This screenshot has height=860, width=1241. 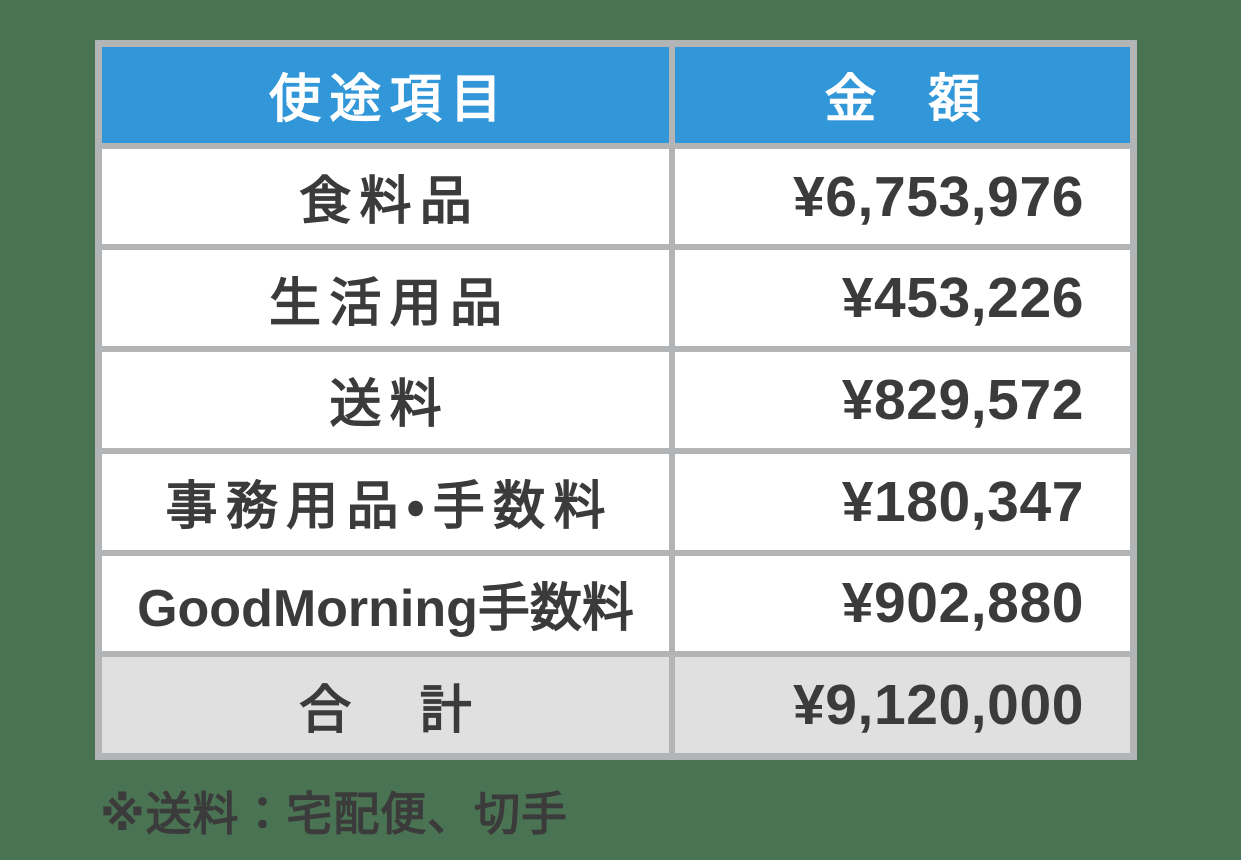 I want to click on row-shipping-amount-cell: ¥829,572, so click(x=902, y=400).